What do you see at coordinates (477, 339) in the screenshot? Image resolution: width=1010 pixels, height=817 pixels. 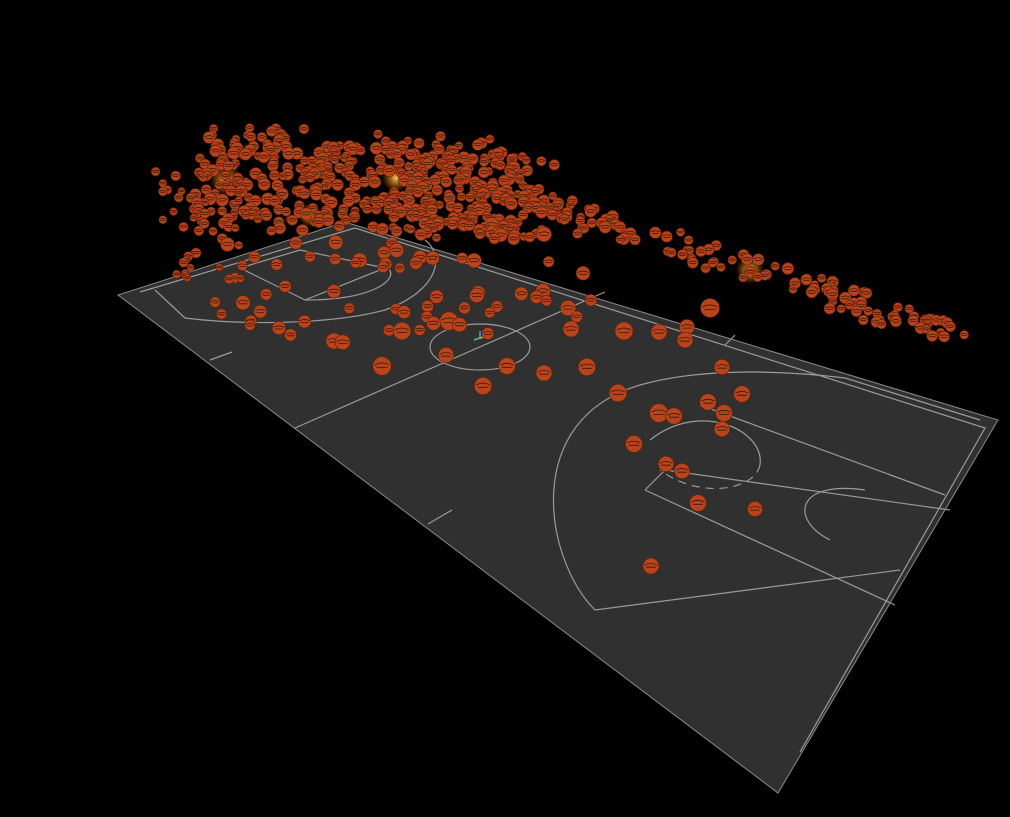 I see `axis-z` at bounding box center [477, 339].